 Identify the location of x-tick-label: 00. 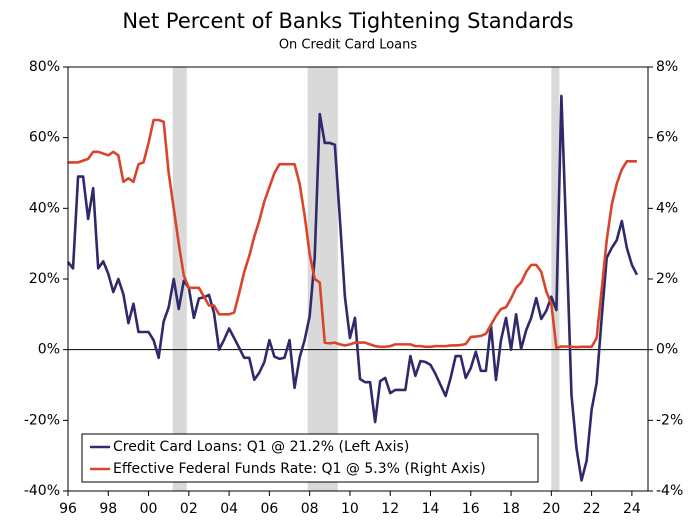
(149, 509).